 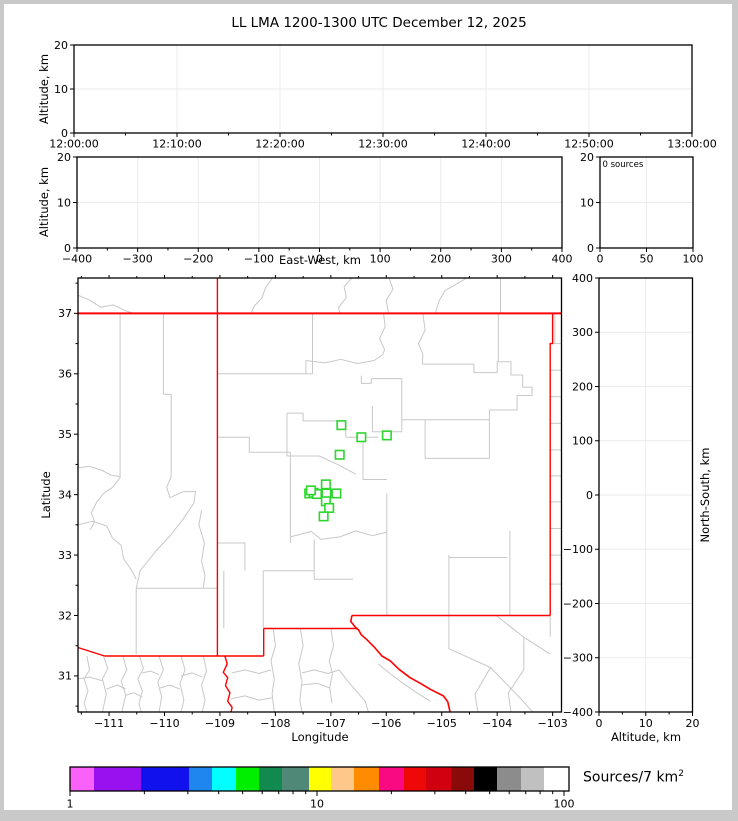 What do you see at coordinates (279, 144) in the screenshot?
I see `svg-text: 12:20:00` at bounding box center [279, 144].